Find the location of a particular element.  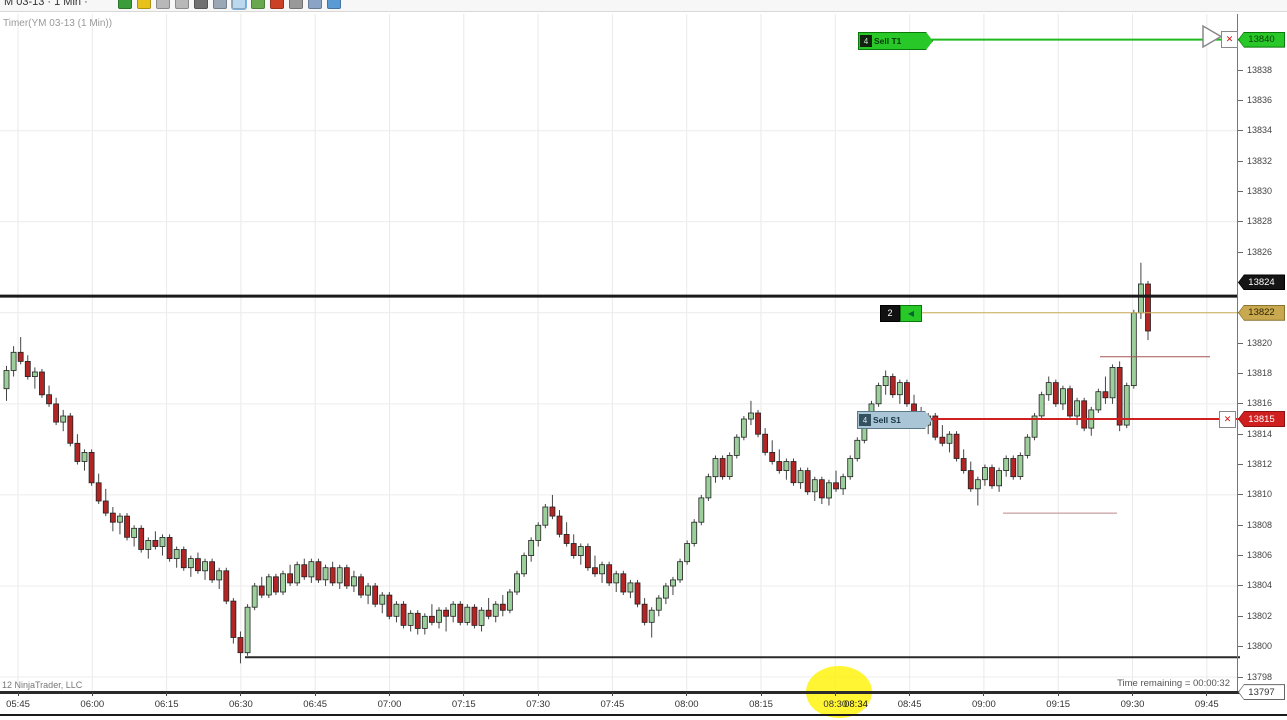

save-icon is located at coordinates (315, 4).